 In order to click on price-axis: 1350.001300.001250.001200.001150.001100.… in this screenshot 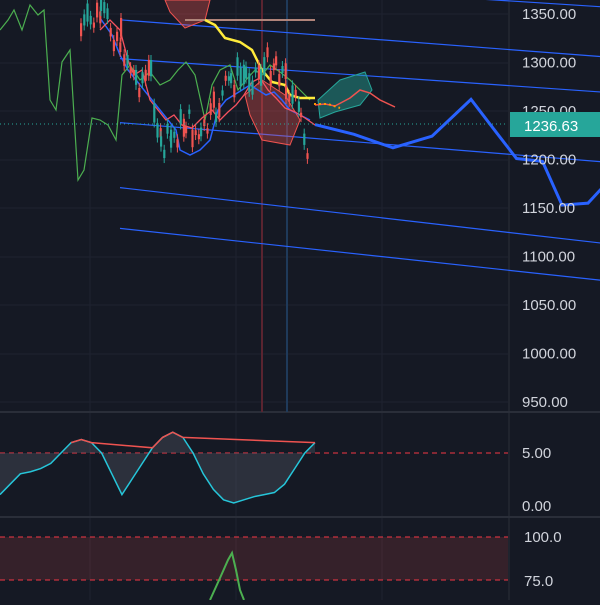, I will do `click(549, 208)`.